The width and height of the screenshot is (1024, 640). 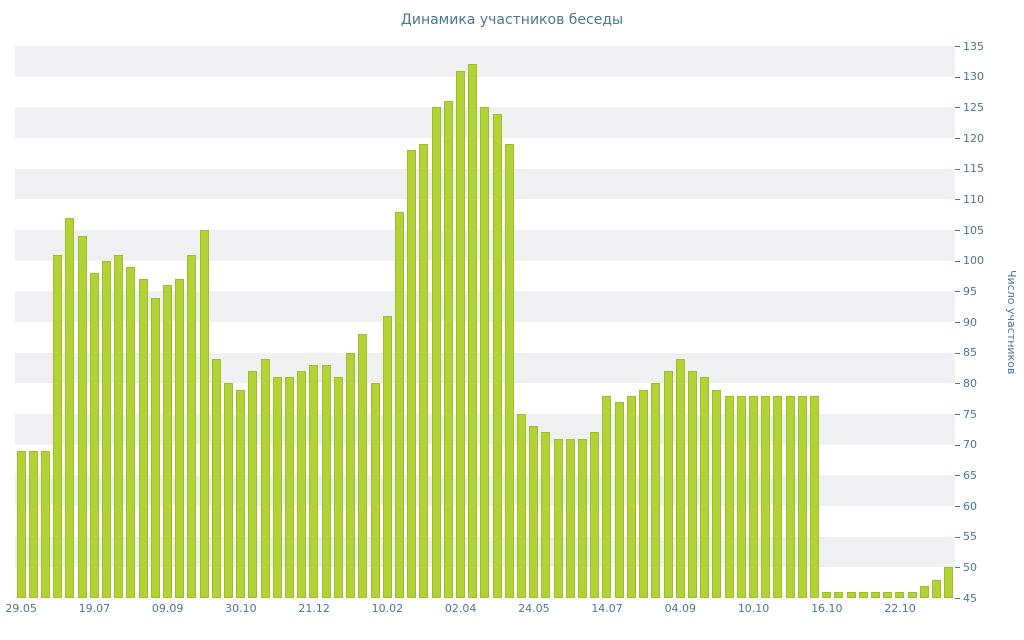 I want to click on y-tick-label: 75, so click(x=970, y=414).